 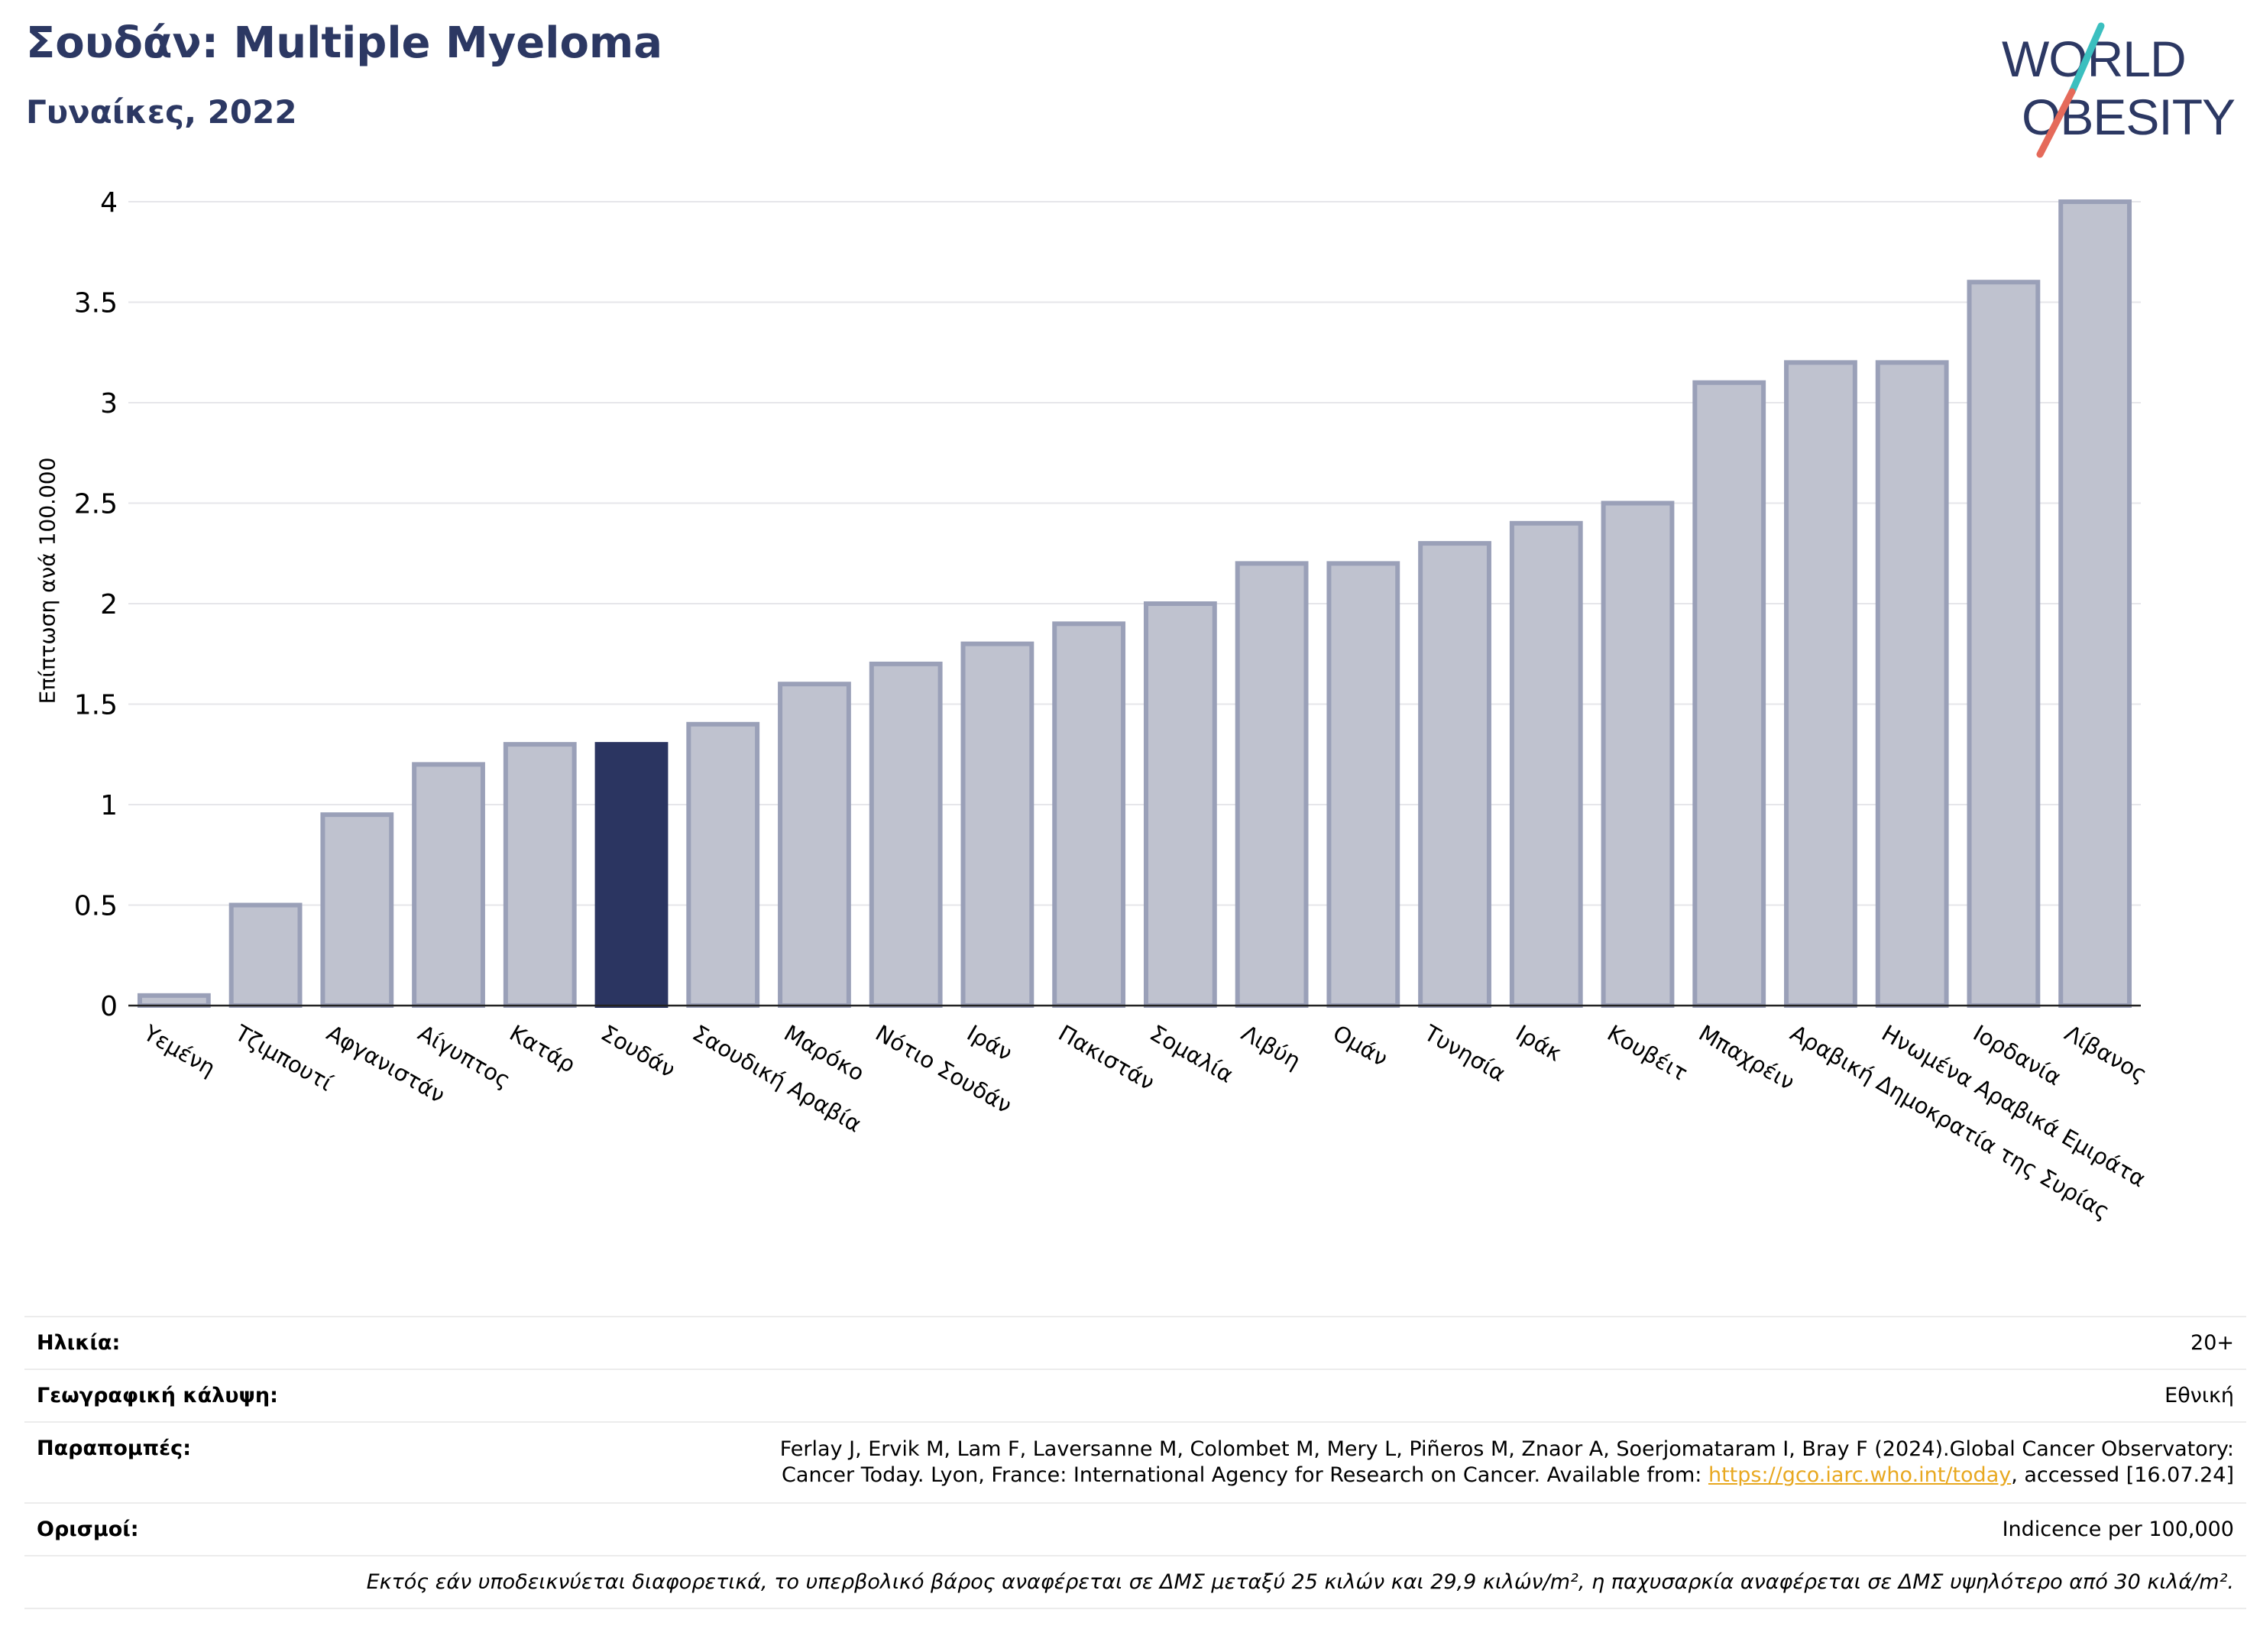 What do you see at coordinates (1538, 1043) in the screenshot?
I see `x-tick-label: Ιράκ` at bounding box center [1538, 1043].